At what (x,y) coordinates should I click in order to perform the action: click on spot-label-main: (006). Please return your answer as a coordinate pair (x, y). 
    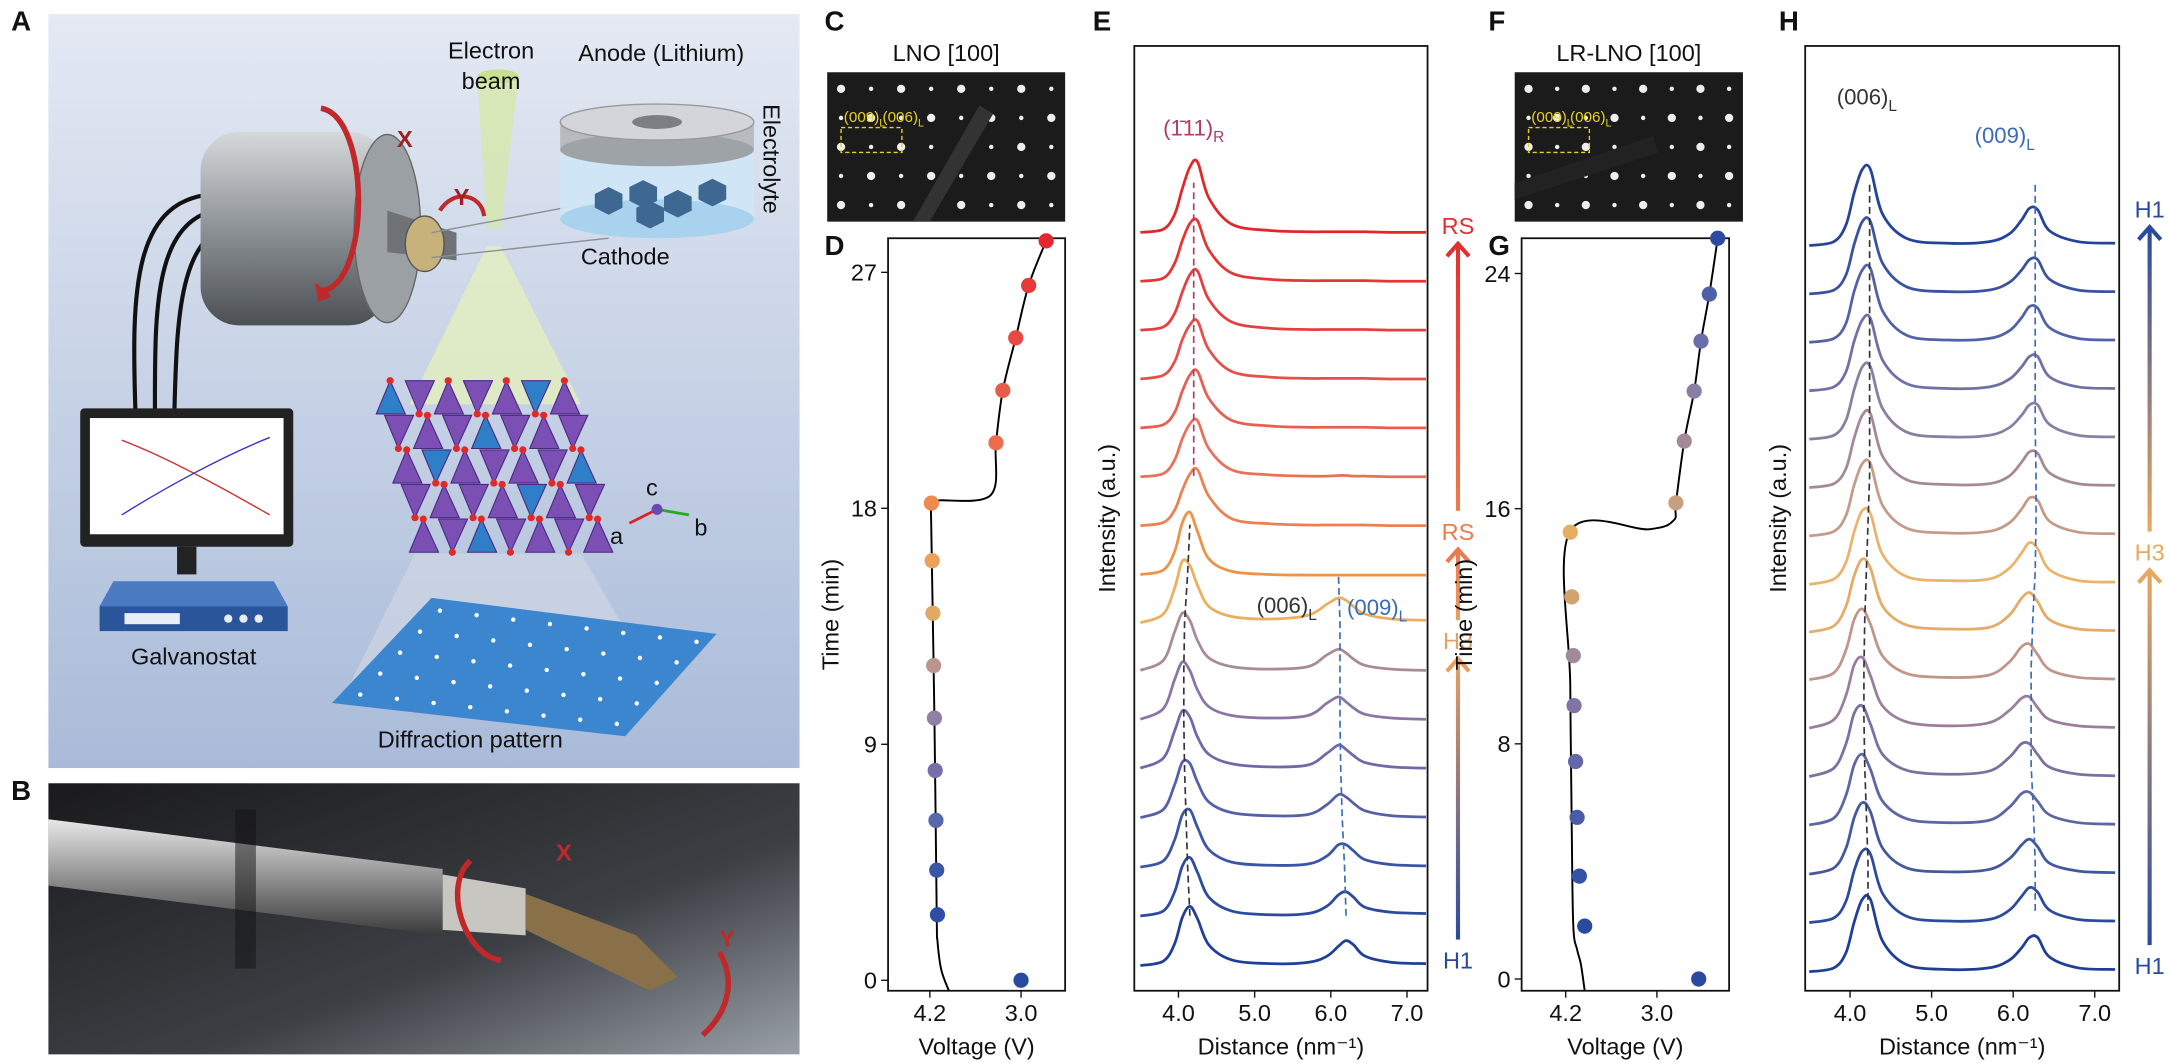
    Looking at the image, I should click on (901, 117).